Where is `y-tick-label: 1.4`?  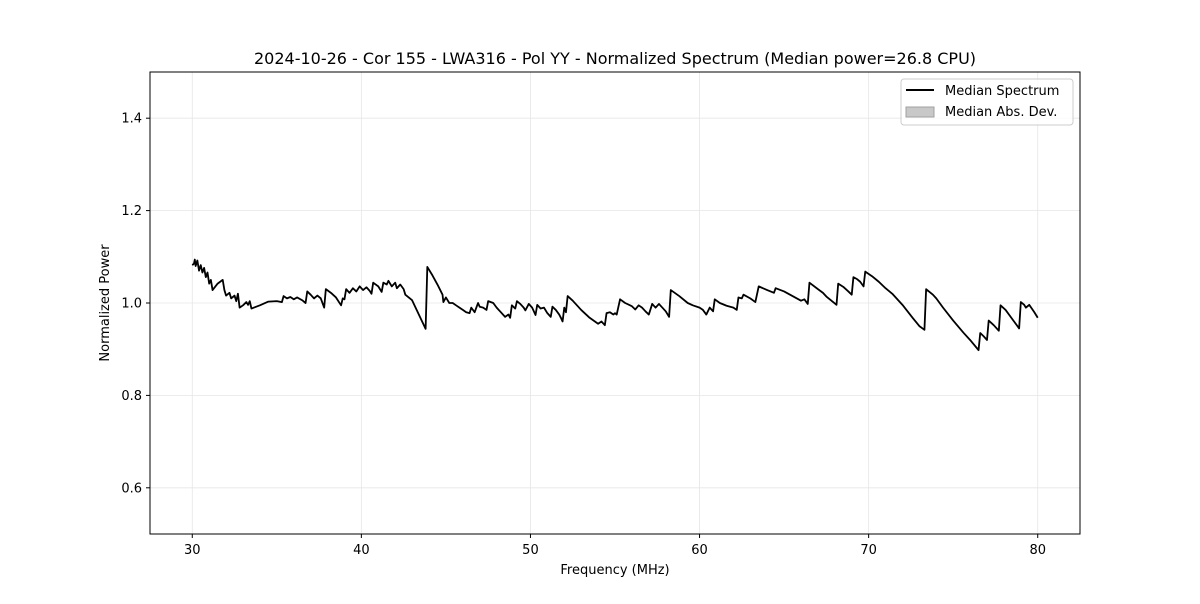
y-tick-label: 1.4 is located at coordinates (131, 119).